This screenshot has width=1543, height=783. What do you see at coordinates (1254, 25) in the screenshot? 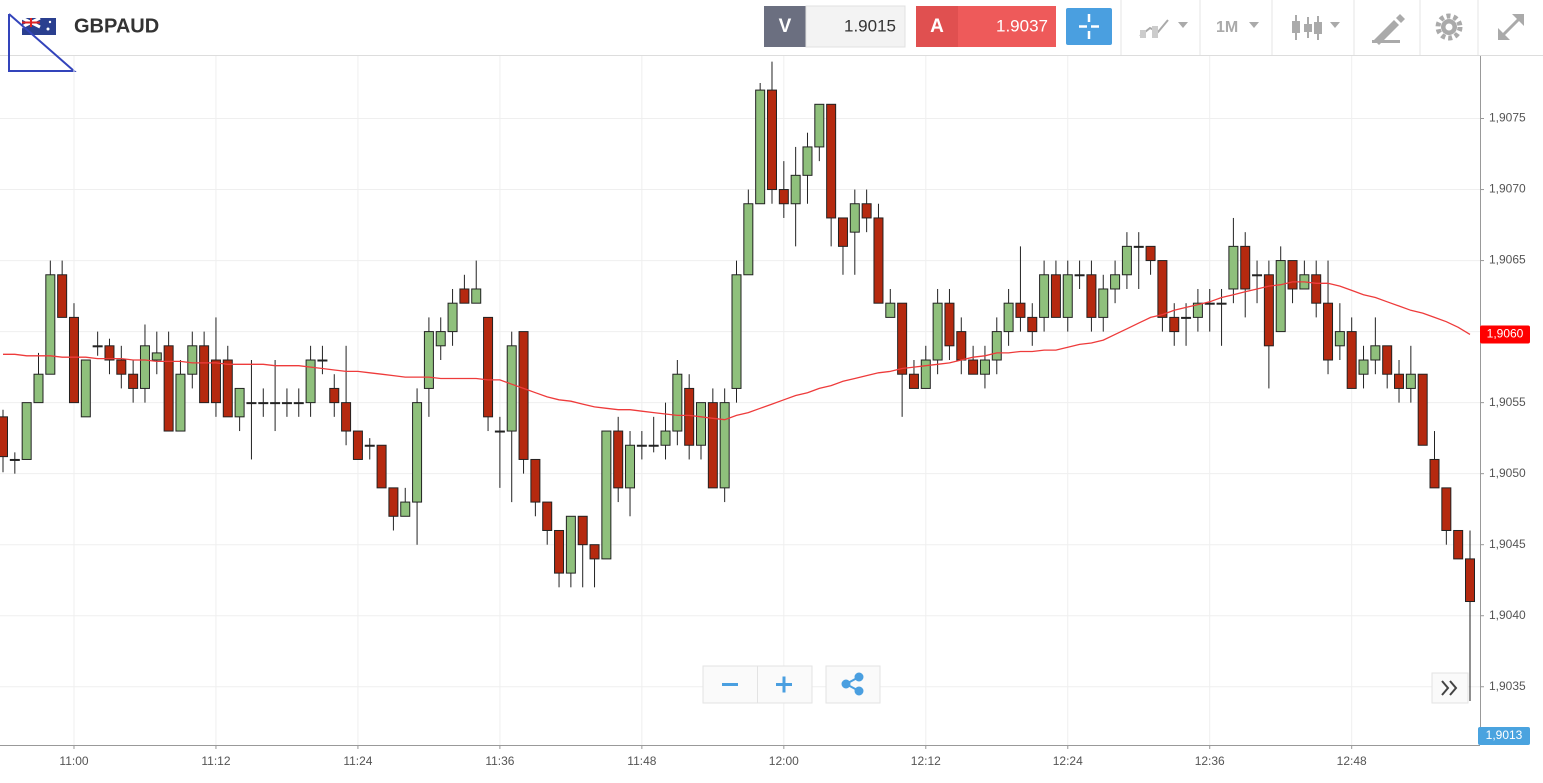
I see `timeframe-arrow` at bounding box center [1254, 25].